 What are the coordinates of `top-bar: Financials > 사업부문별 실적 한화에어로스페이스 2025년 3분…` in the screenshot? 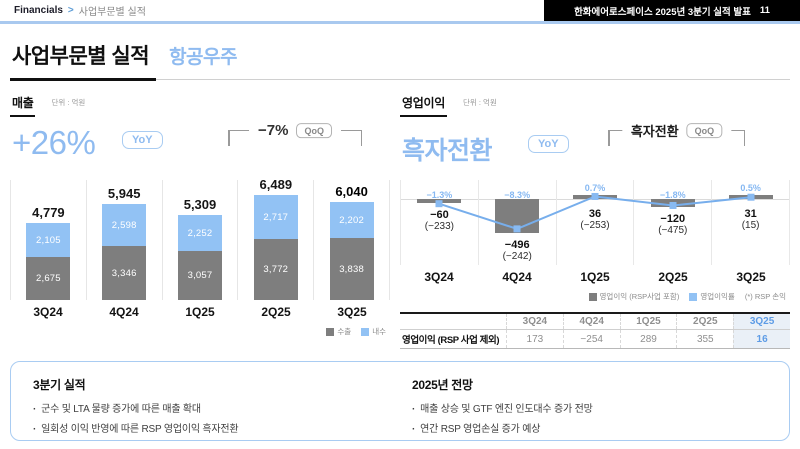 It's located at (400, 10).